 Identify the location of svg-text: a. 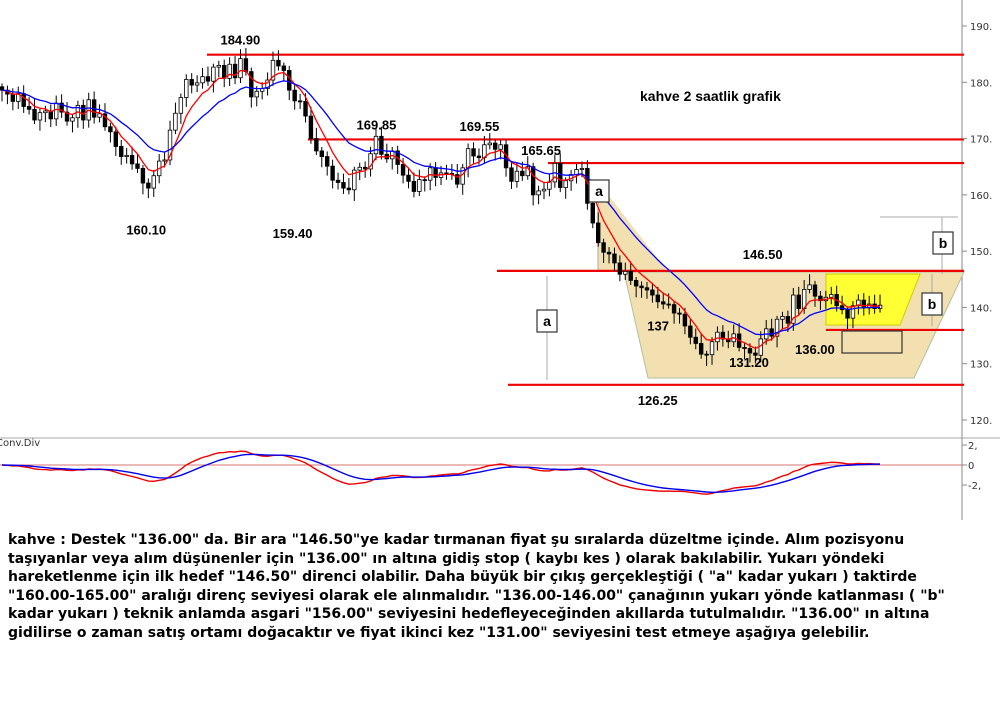
(599, 191).